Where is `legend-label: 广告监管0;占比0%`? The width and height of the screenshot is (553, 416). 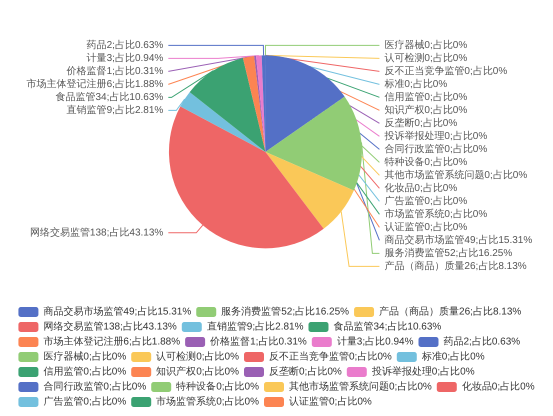 legend-label: 广告监管0;占比0% is located at coordinates (84, 402).